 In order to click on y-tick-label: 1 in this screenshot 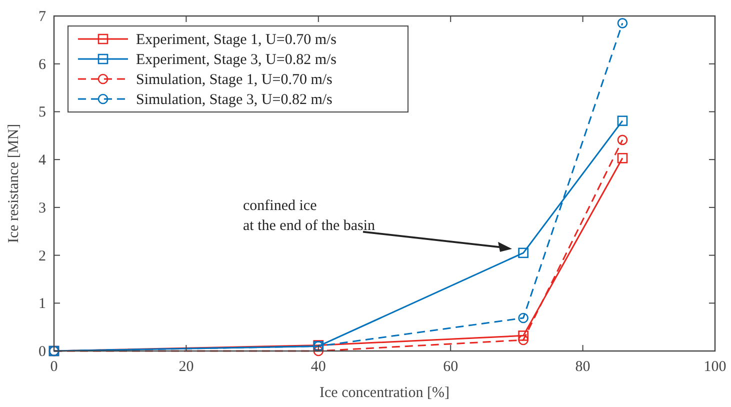, I will do `click(42, 304)`.